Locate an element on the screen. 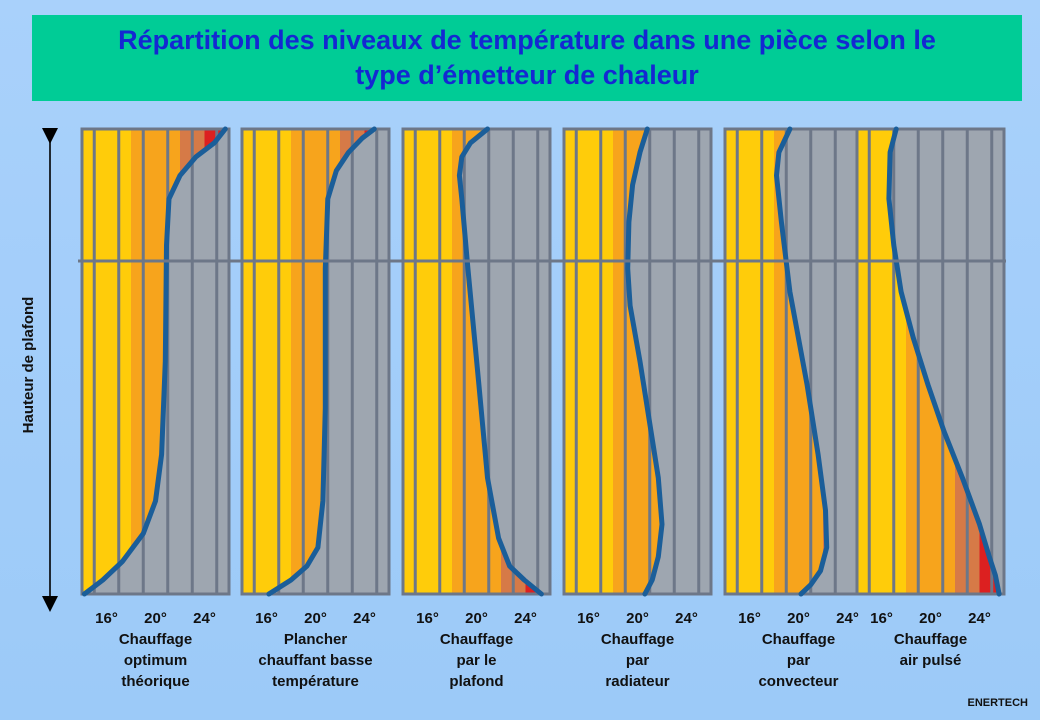  panel-label-line: théorique is located at coordinates (155, 681).